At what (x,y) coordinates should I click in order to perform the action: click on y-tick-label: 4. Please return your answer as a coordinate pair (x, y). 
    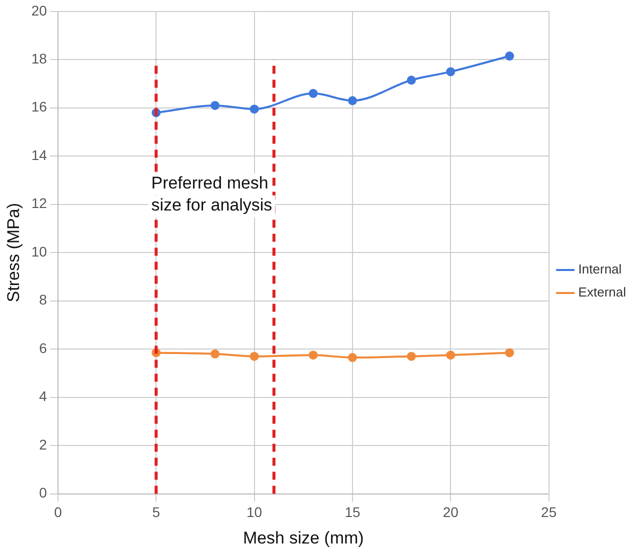
    Looking at the image, I should click on (43, 396).